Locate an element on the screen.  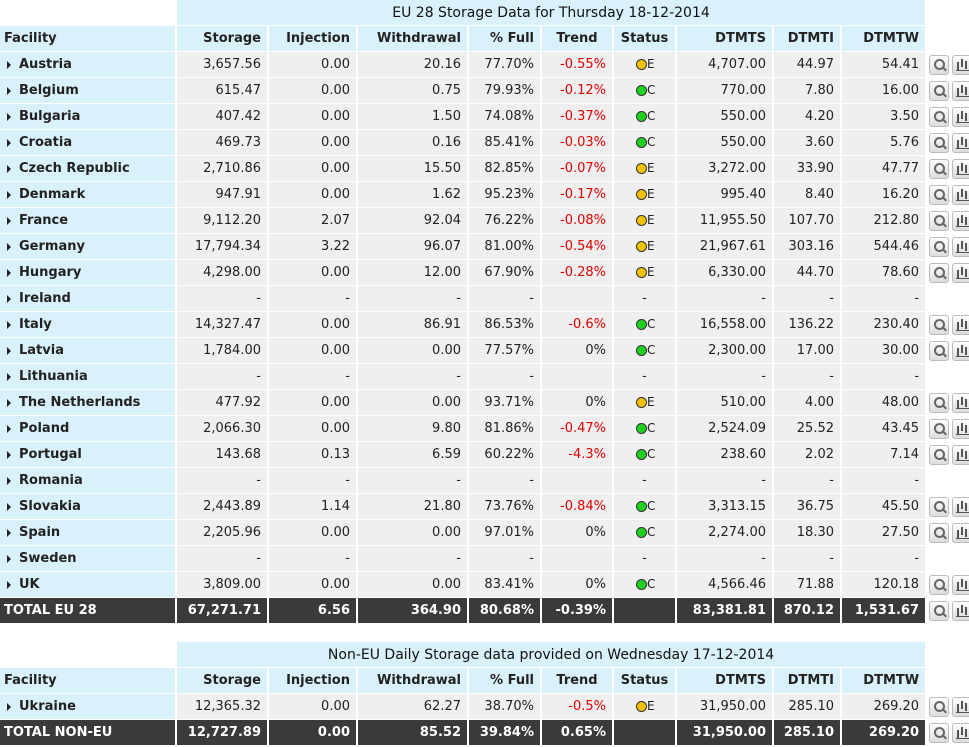
storage-cell: 12,727.89 is located at coordinates (223, 733).